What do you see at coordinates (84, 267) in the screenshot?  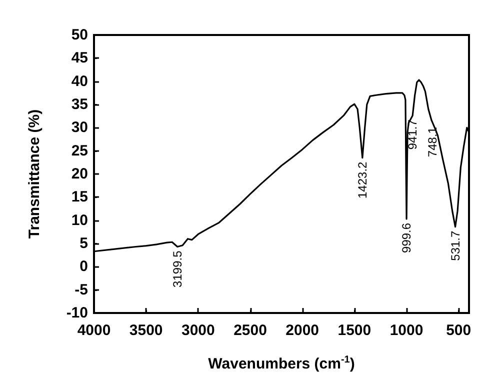 I see `y-tick-label: 0` at bounding box center [84, 267].